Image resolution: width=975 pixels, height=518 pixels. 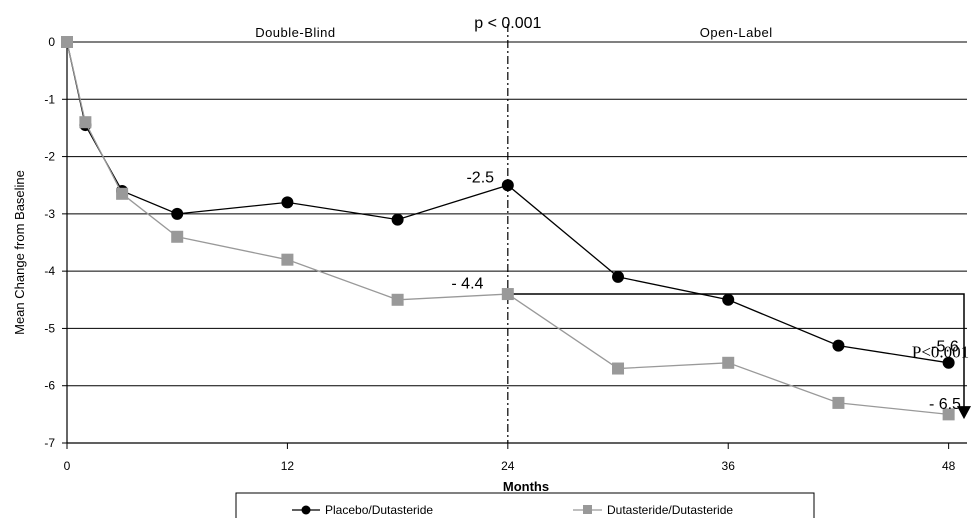 I want to click on legend-label-placebo: Placebo/Dutasteride, so click(x=379, y=510).